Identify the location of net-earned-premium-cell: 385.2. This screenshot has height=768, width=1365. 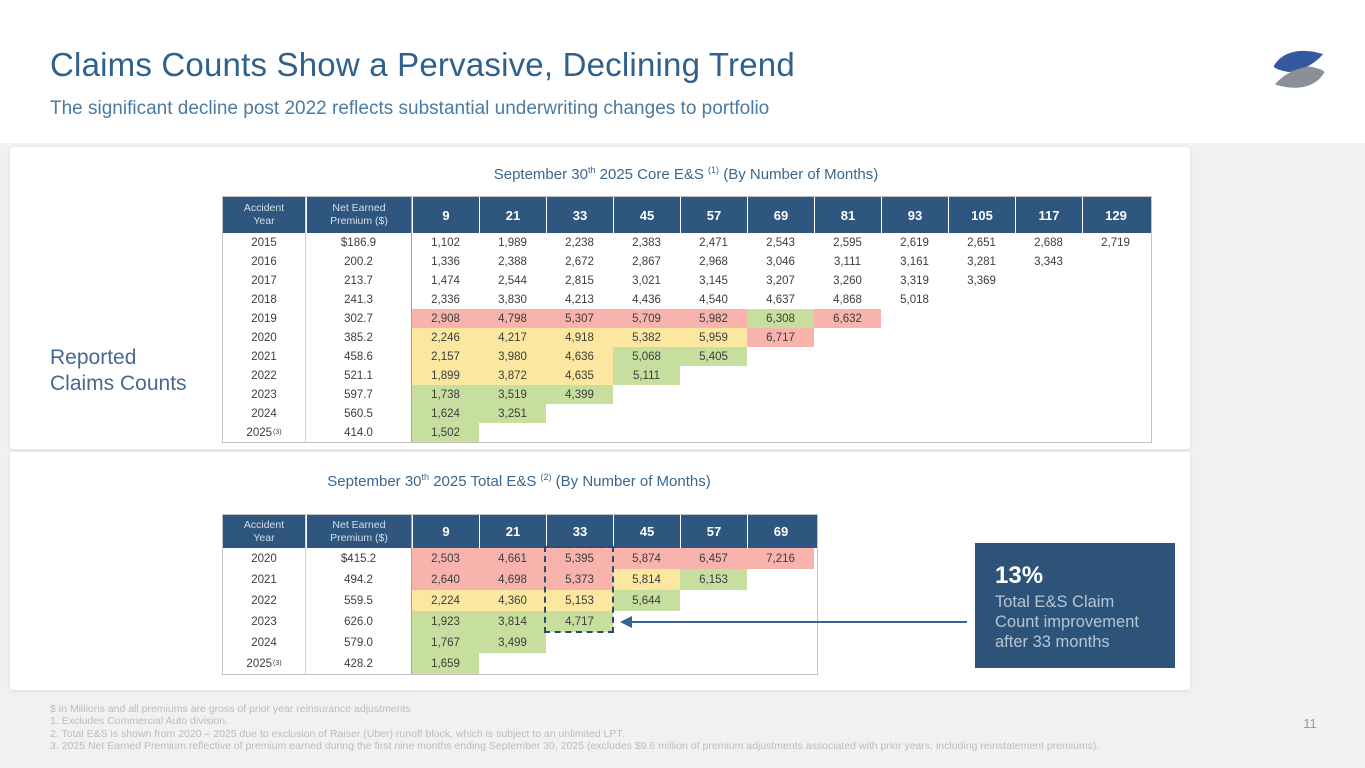
(359, 337).